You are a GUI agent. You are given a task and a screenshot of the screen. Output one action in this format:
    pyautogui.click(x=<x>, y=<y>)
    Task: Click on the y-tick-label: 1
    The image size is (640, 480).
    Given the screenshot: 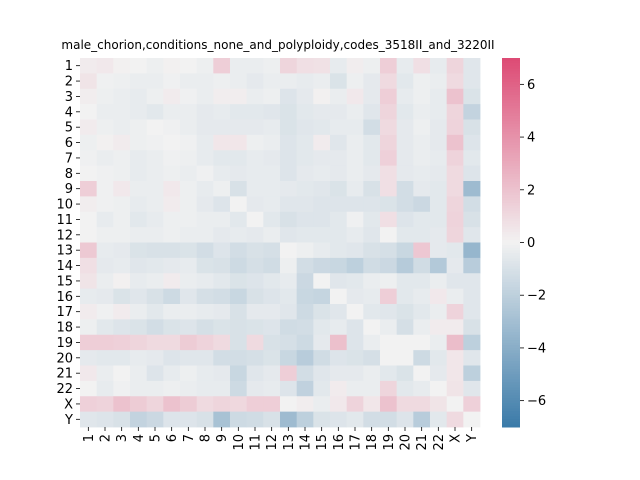 What is the action you would take?
    pyautogui.click(x=69, y=66)
    